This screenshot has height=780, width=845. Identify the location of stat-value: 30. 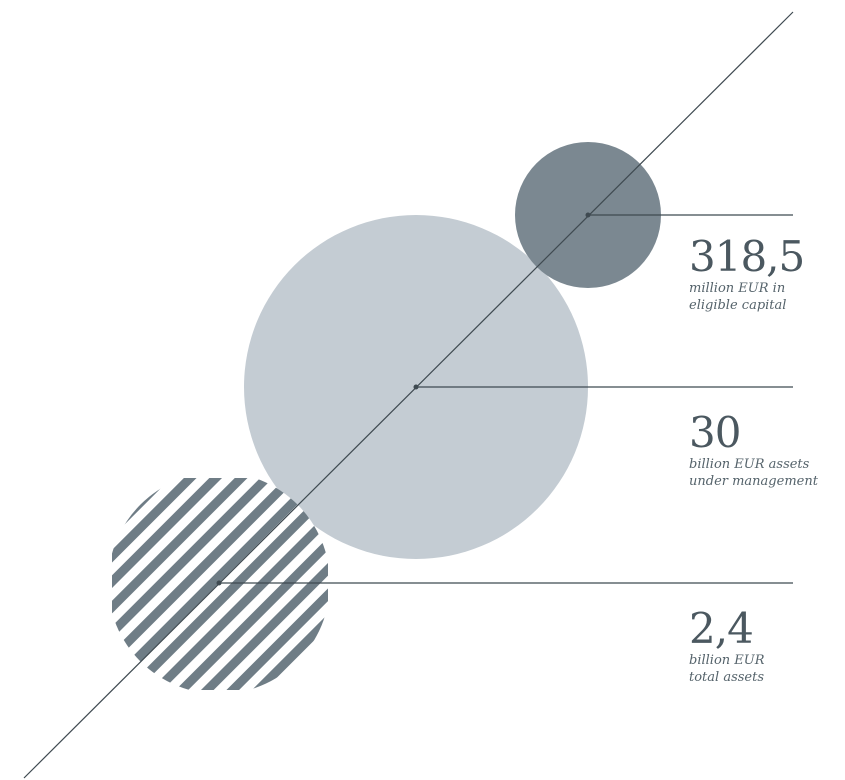
(715, 432).